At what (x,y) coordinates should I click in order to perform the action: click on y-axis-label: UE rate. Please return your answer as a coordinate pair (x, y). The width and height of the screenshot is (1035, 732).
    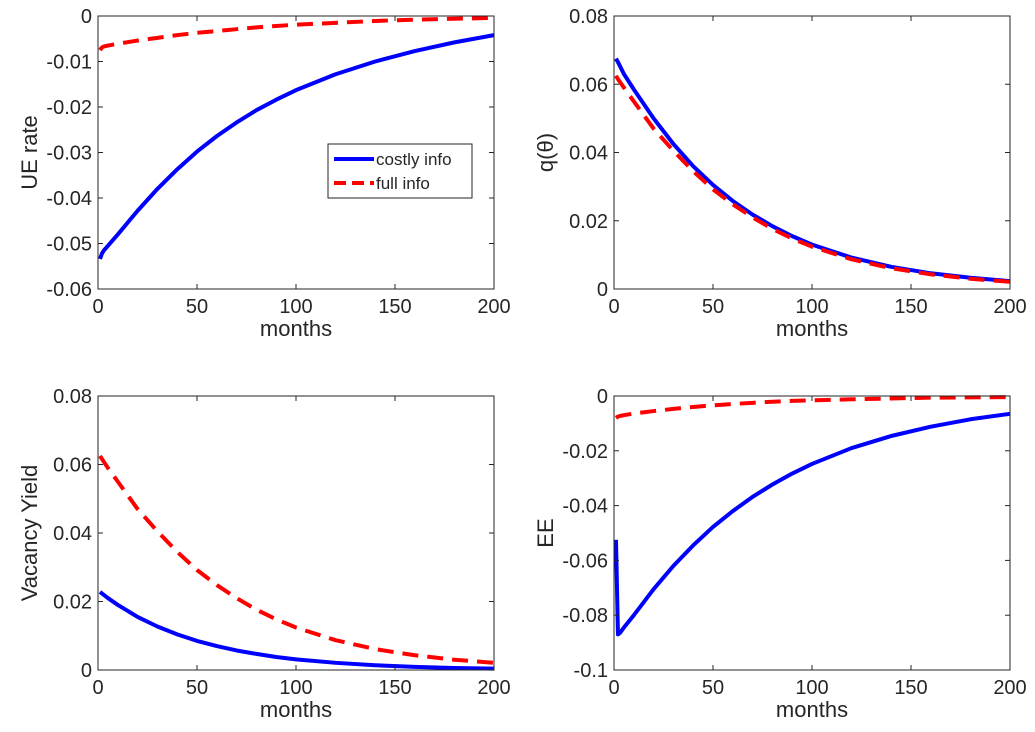
    Looking at the image, I should click on (29, 152).